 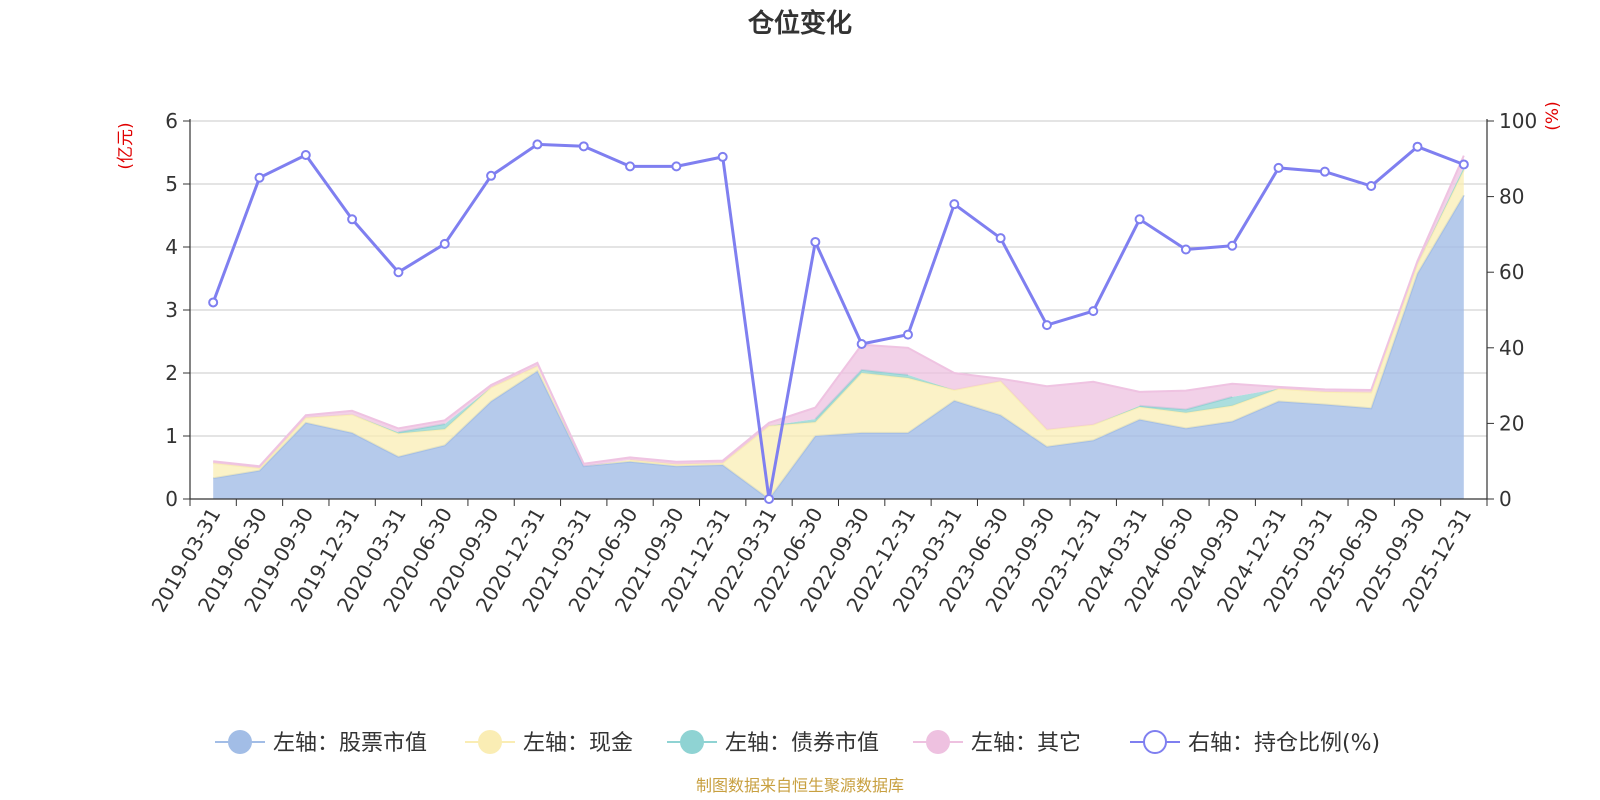 What do you see at coordinates (578, 743) in the screenshot?
I see `legend-label-1: 左轴：现金` at bounding box center [578, 743].